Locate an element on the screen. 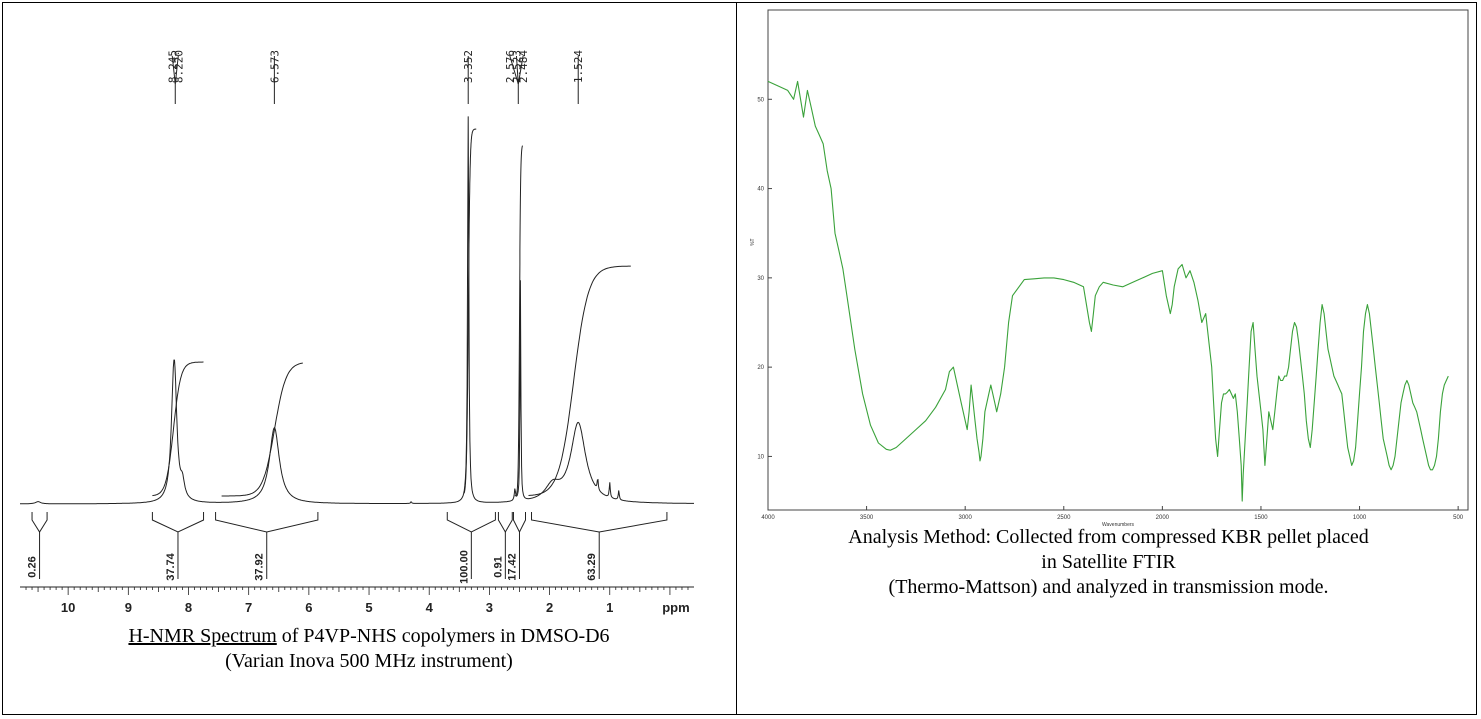 This screenshot has width=1481, height=719. nmr-x-tick-label: 5 is located at coordinates (368, 607).